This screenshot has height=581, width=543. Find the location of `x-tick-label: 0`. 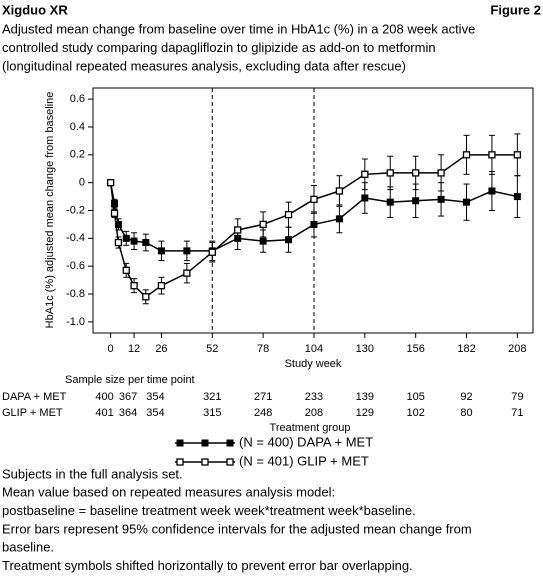

x-tick-label: 0 is located at coordinates (111, 349).